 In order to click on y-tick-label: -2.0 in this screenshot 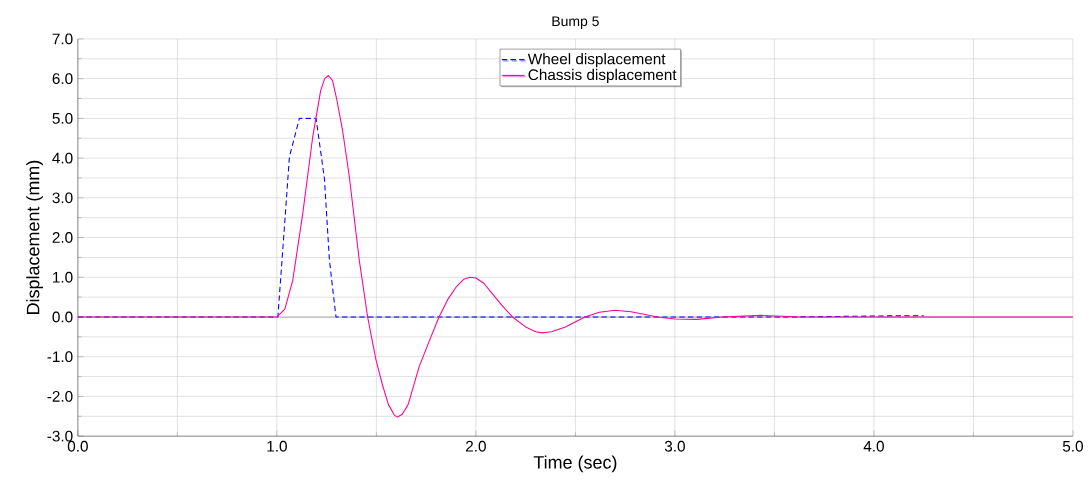, I will do `click(60, 396)`.